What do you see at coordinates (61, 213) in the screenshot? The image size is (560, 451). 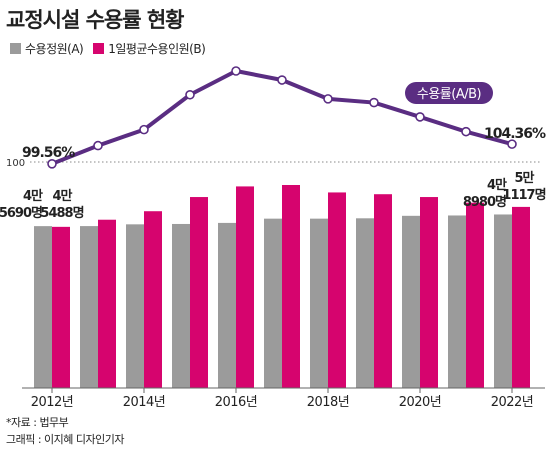 I see `value-label-inmates-2012-bottom: 5488명` at bounding box center [61, 213].